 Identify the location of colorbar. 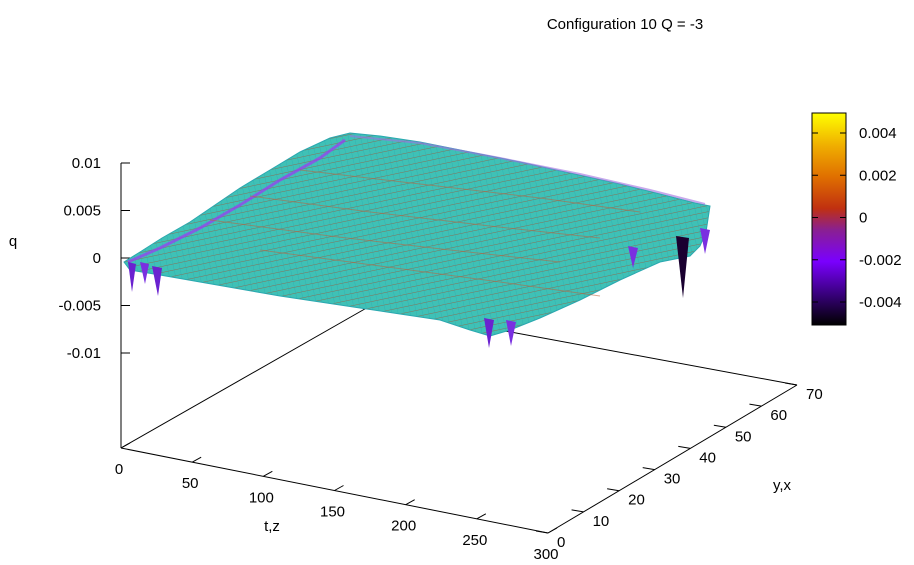
(829, 219).